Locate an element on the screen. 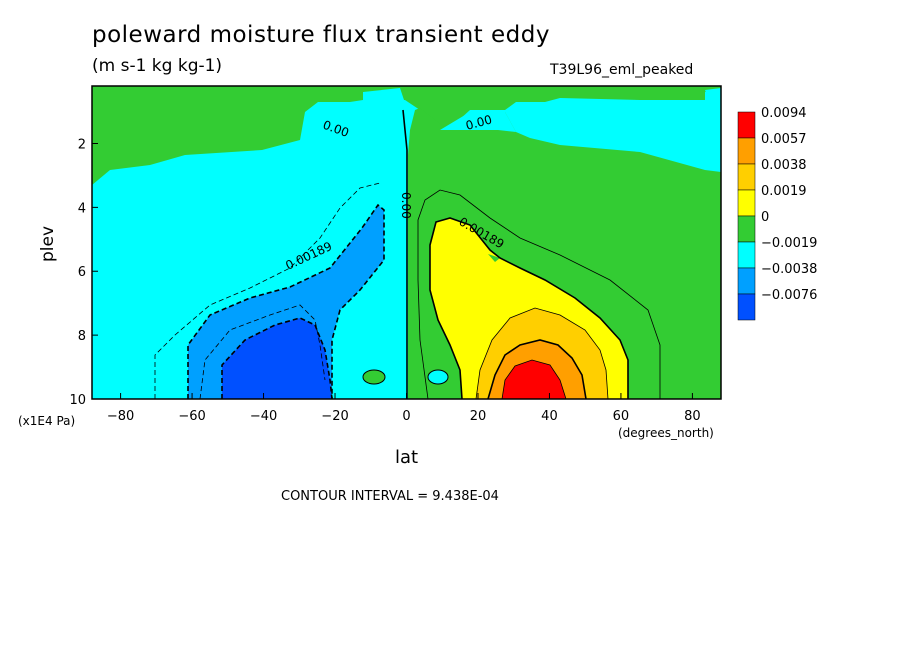 Image resolution: width=904 pixels, height=654 pixels. contour-interval: CONTOUR INTERVAL = 9.438E-04 is located at coordinates (390, 496).